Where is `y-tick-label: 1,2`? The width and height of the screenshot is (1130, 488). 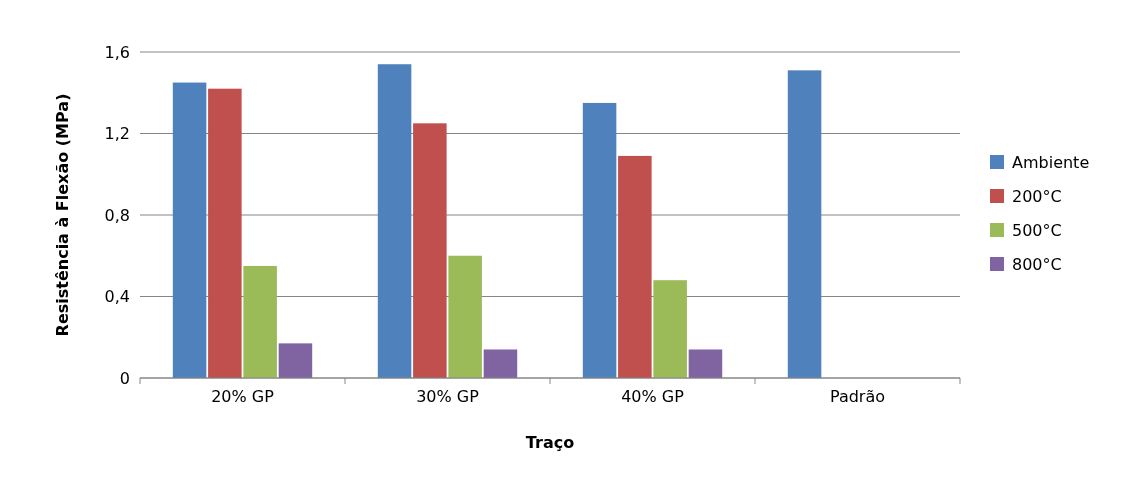
y-tick-label: 1,2 is located at coordinates (117, 134).